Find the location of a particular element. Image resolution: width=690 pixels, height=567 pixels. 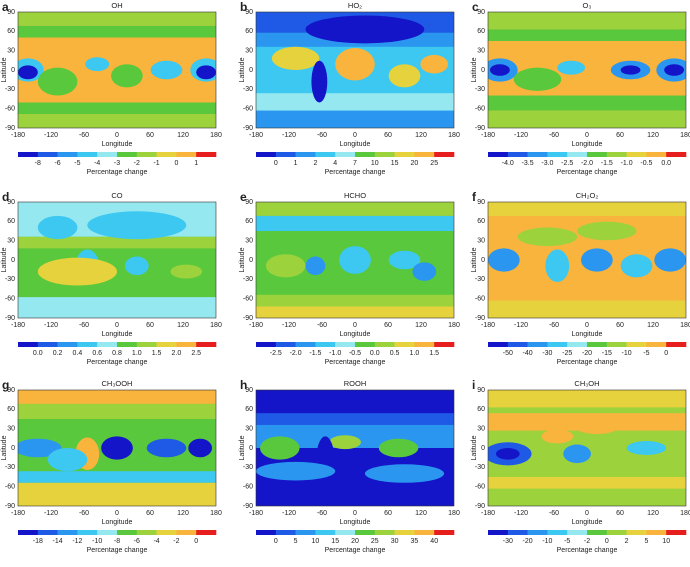

panel-letter: h is located at coordinates (243, 385).